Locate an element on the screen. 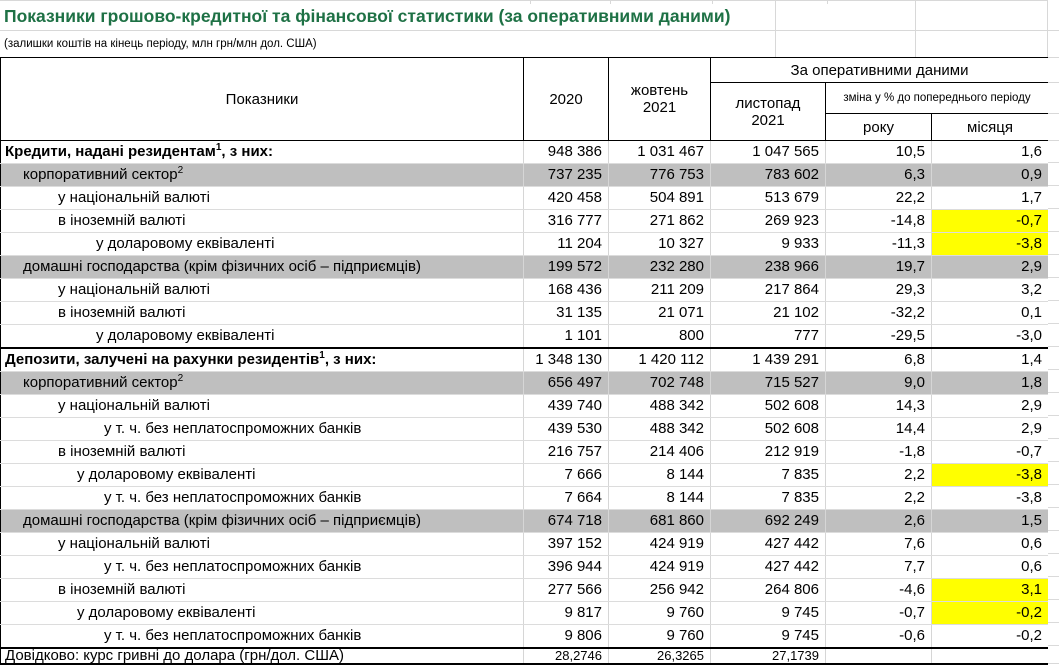 The width and height of the screenshot is (1059, 671). cell-2020: 439 740 is located at coordinates (566, 406).